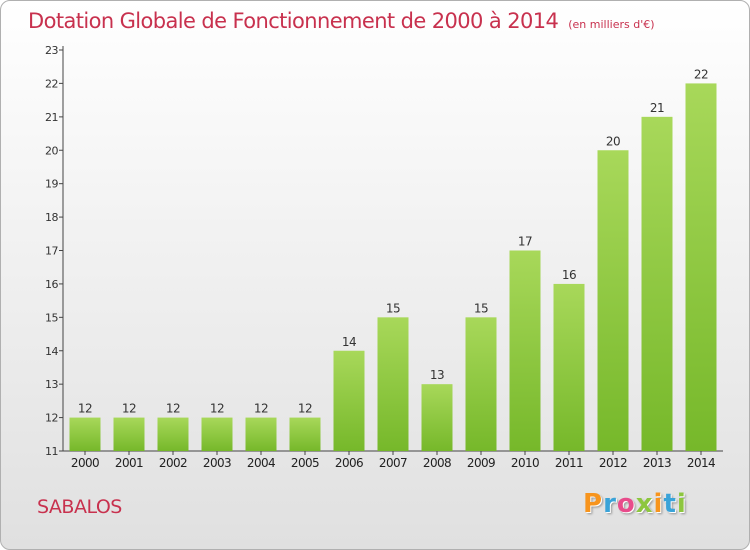 The width and height of the screenshot is (750, 550). I want to click on chart-title-unit: (en milliers d'€), so click(611, 24).